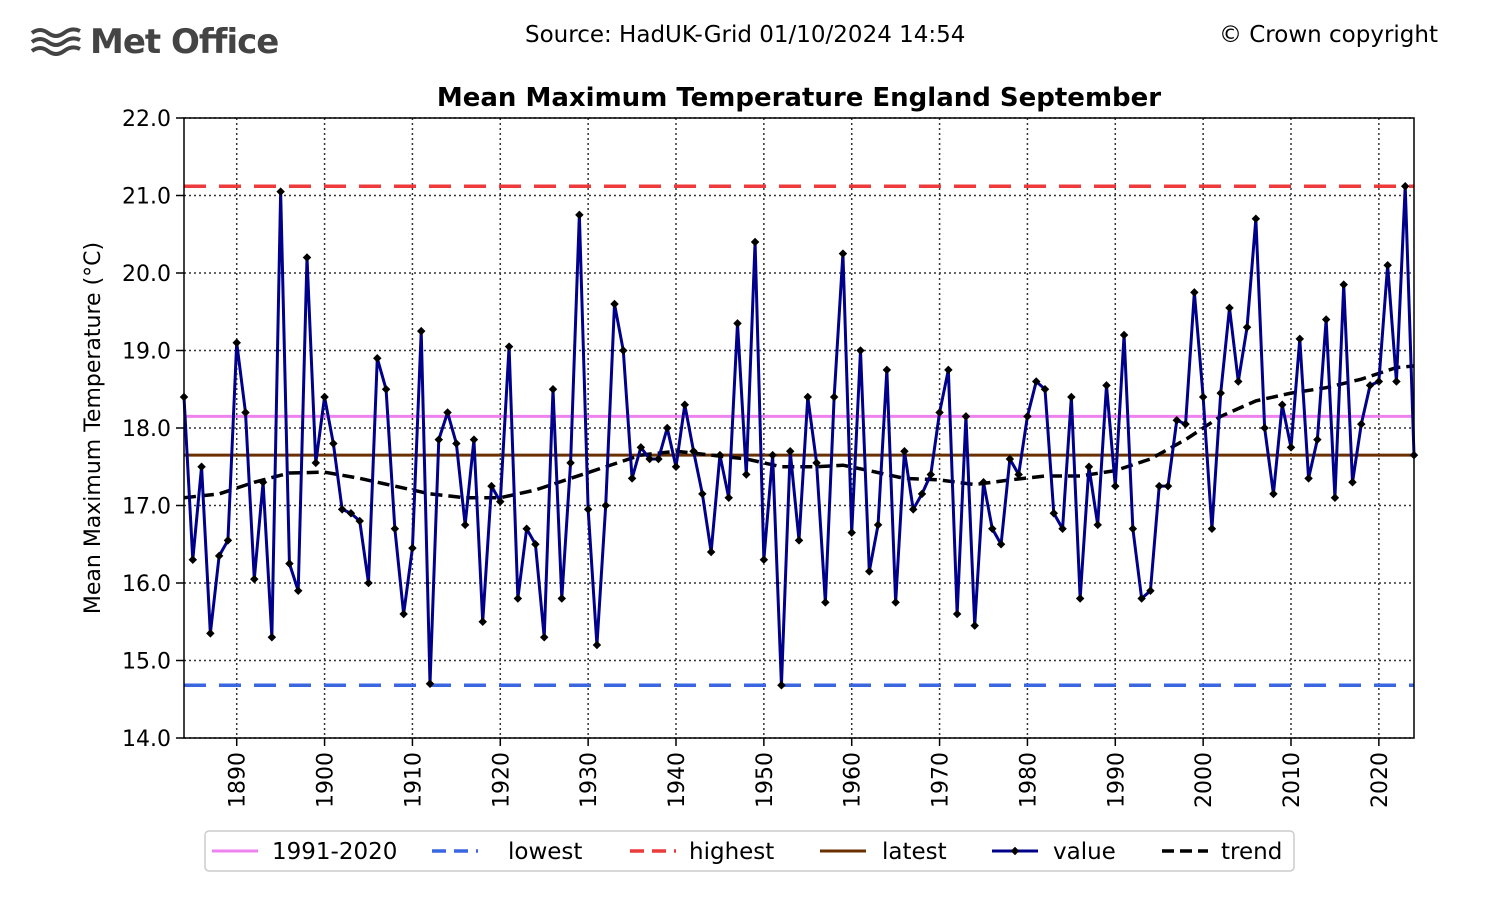 The height and width of the screenshot is (900, 1500). I want to click on met-office-logo: Met Office, so click(154, 42).